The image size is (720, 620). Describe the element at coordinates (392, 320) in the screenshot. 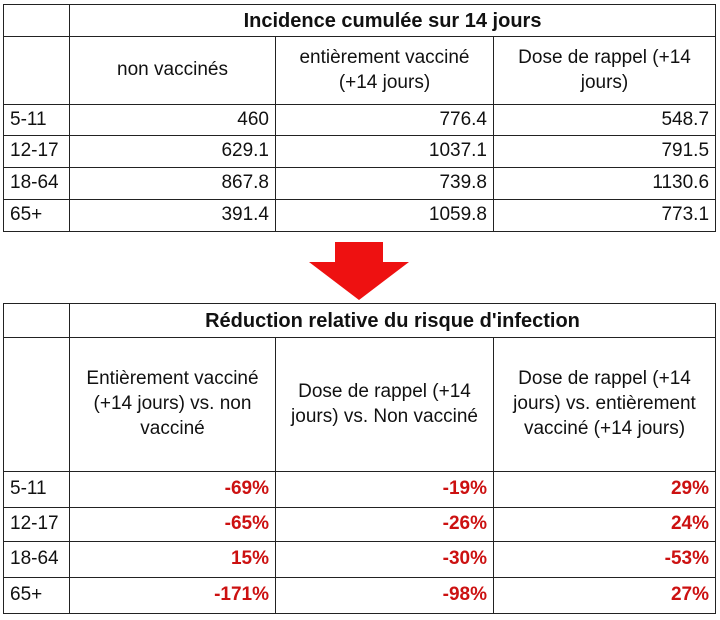

I see `risk-reduction-title: Réduction relative du risque d'infection` at that location.